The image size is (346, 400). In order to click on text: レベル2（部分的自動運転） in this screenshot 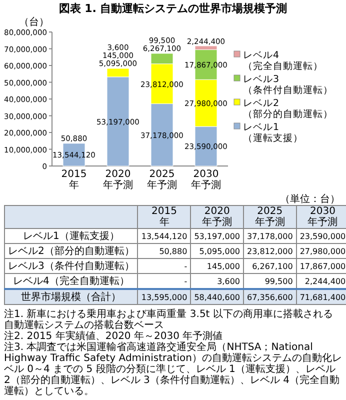, I will do `click(71, 251)`.